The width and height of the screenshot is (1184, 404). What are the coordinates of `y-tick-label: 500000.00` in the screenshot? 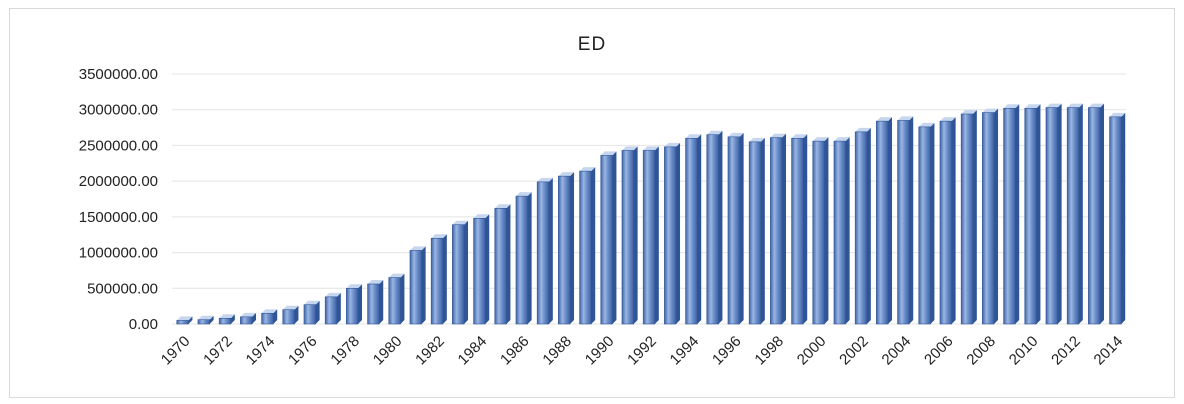 It's located at (122, 288).